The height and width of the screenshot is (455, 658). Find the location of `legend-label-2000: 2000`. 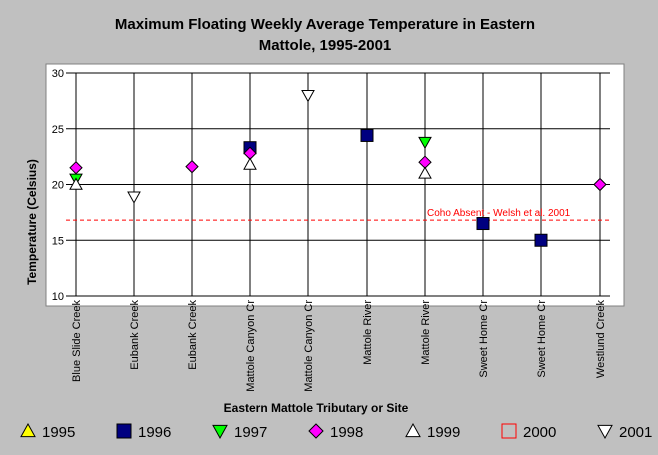

legend-label-2000: 2000 is located at coordinates (539, 432).